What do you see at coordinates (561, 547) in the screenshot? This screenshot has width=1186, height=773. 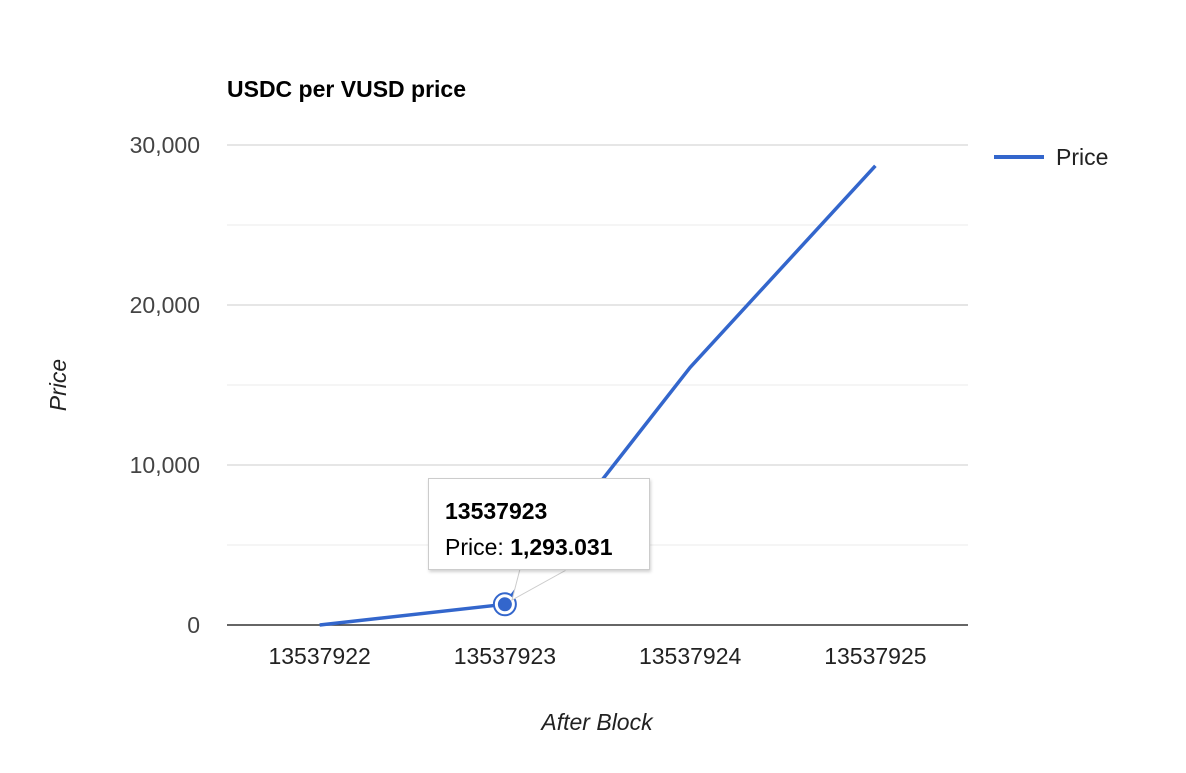 I see `tooltip-value: 1,293.031` at bounding box center [561, 547].